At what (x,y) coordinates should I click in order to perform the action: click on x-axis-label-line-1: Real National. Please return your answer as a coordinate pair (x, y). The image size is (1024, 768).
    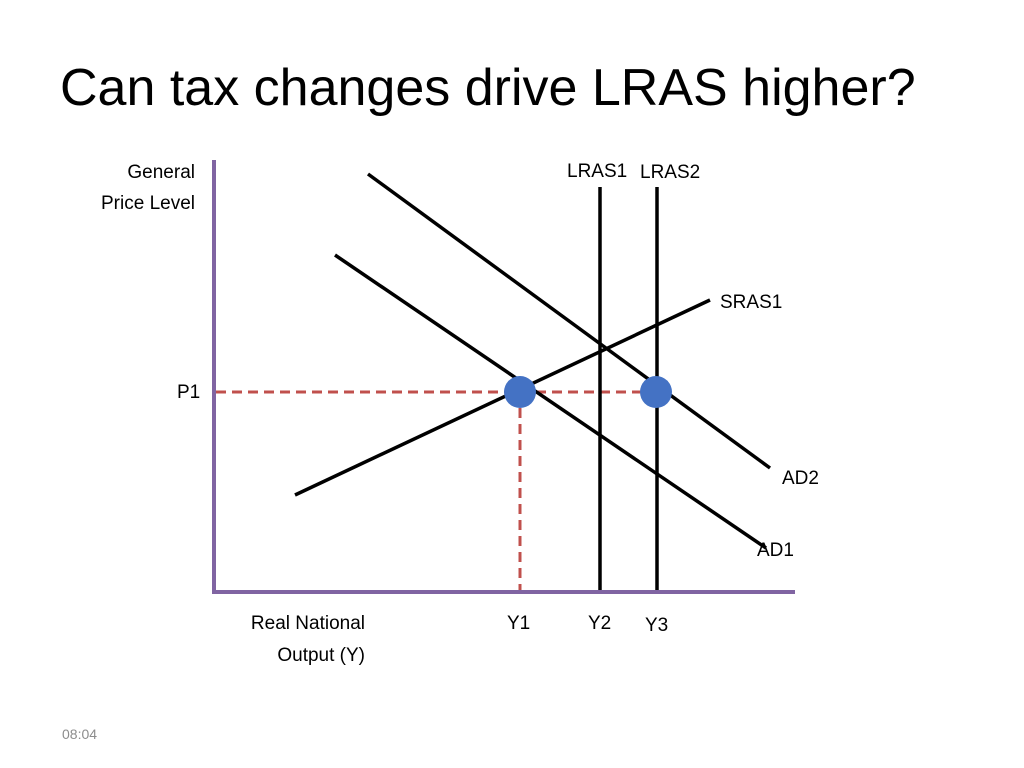
    Looking at the image, I should click on (308, 623).